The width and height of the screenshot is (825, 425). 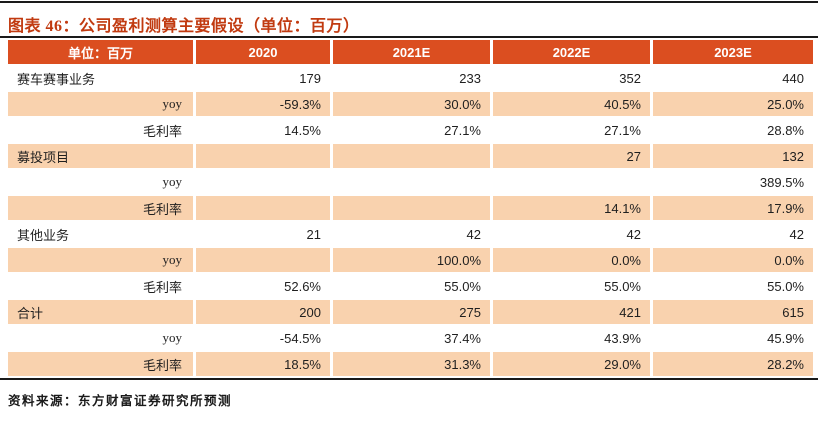 What do you see at coordinates (263, 130) in the screenshot?
I see `cell-value: 14.5%` at bounding box center [263, 130].